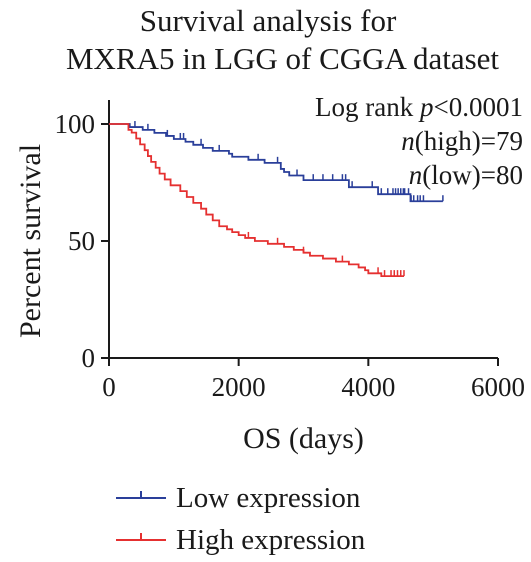  I want to click on y-tick-label: 0, so click(89, 358).